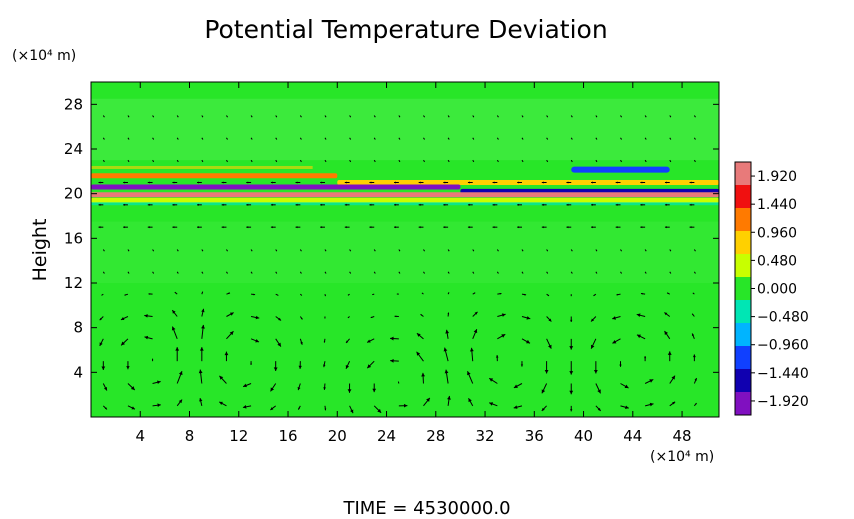 This screenshot has height=519, width=854. Describe the element at coordinates (783, 318) in the screenshot. I see `colorbar-label-5: −0.480` at that location.